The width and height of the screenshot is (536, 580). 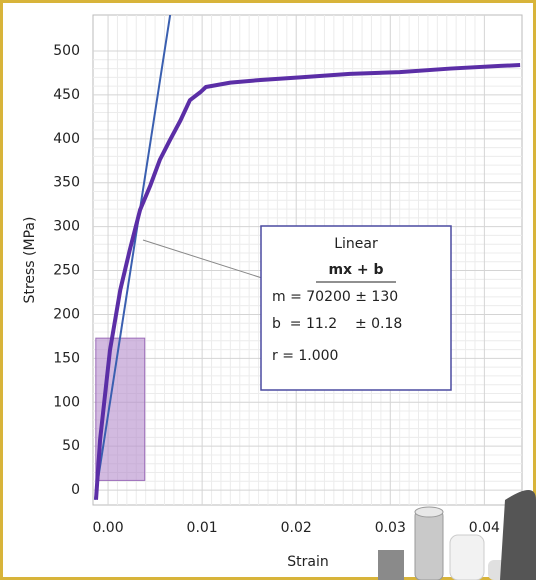 I want to click on y-tick-label: 500, so click(x=66, y=51).